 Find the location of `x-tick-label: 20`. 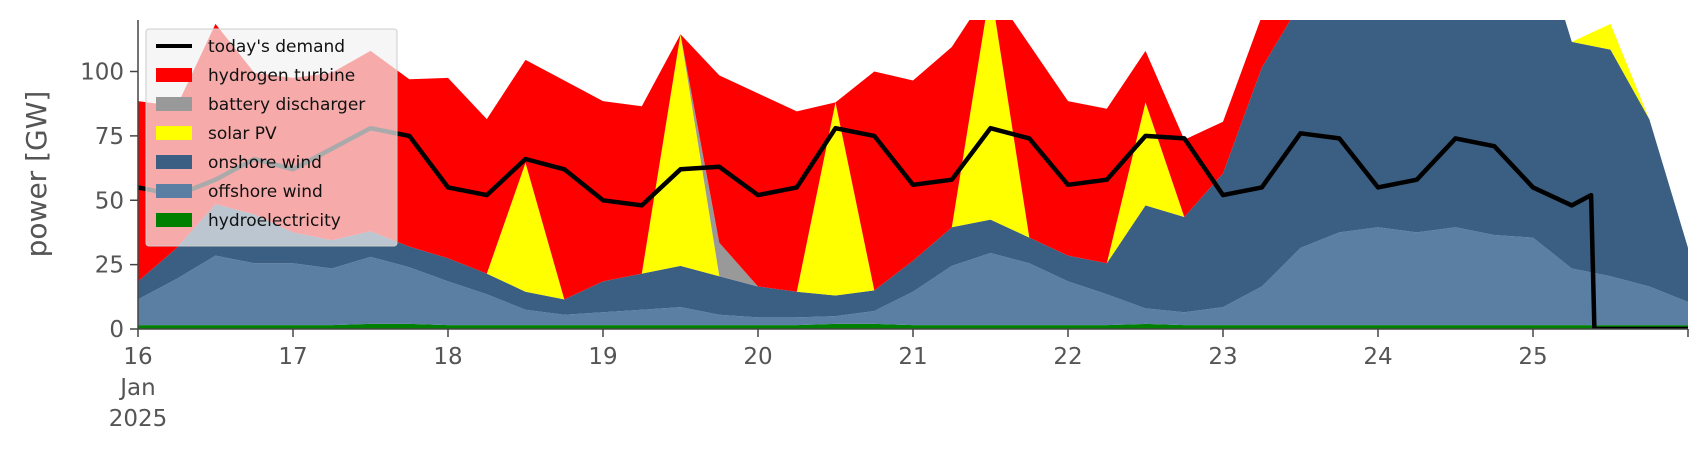

x-tick-label: 20 is located at coordinates (757, 357).